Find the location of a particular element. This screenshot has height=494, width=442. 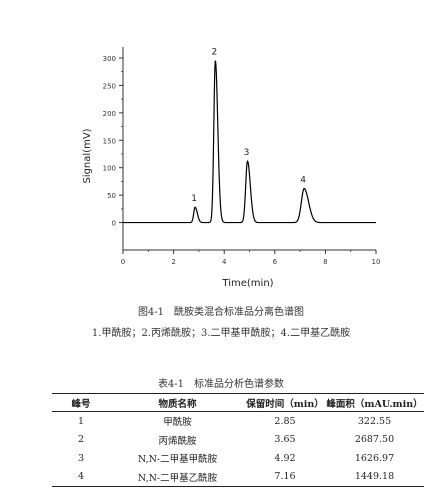

table-row: 2 丙烯酰胺 3.65 2687.50 is located at coordinates (238, 440).